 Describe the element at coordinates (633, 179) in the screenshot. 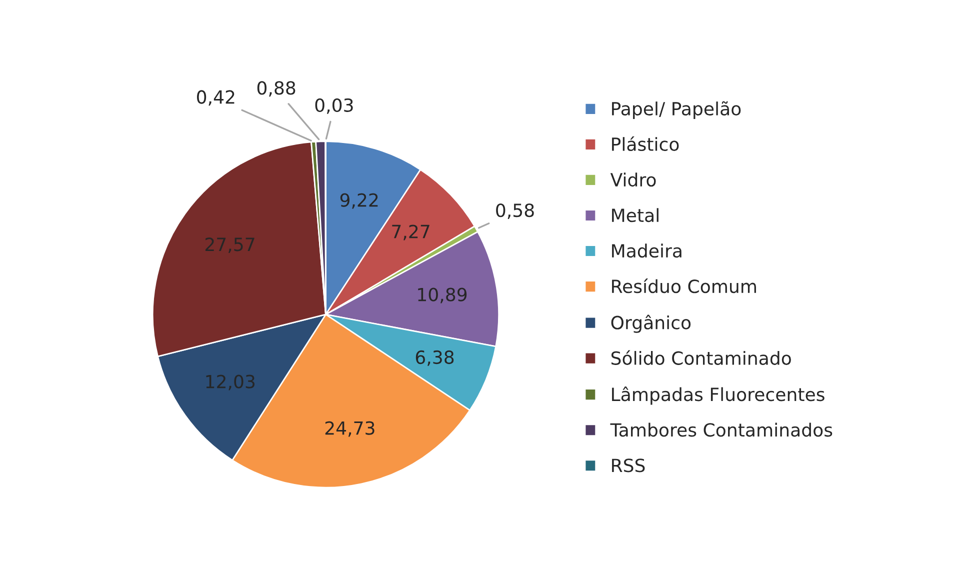

I see `legend-label: Vidro` at that location.